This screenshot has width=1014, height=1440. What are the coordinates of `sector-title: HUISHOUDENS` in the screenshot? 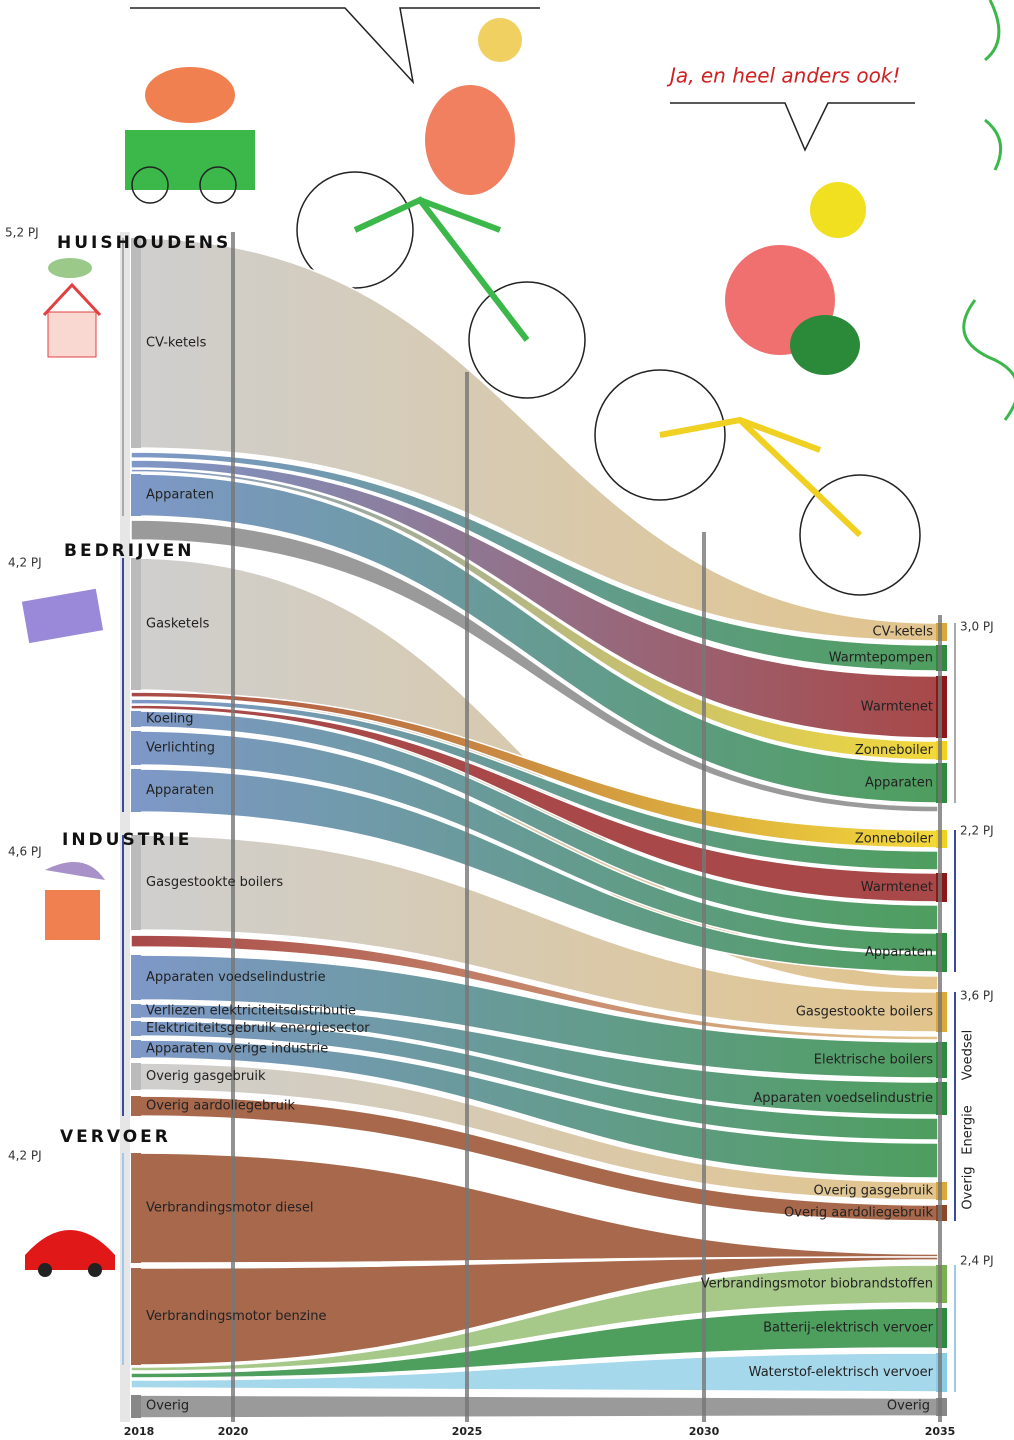 It's located at (144, 243).